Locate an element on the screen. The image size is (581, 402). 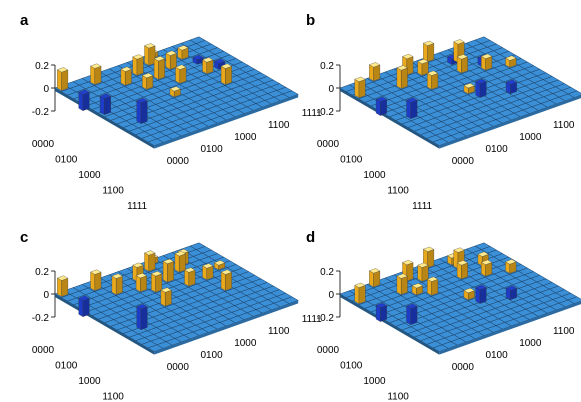
floor-grid is located at coordinates (176, 297).